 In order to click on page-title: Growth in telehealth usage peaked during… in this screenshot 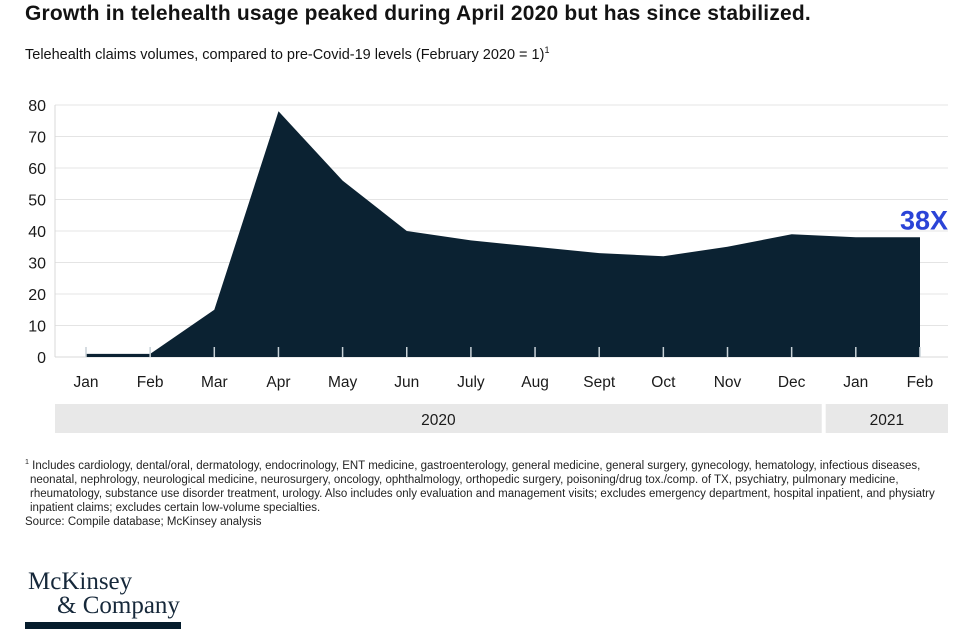, I will do `click(418, 13)`.